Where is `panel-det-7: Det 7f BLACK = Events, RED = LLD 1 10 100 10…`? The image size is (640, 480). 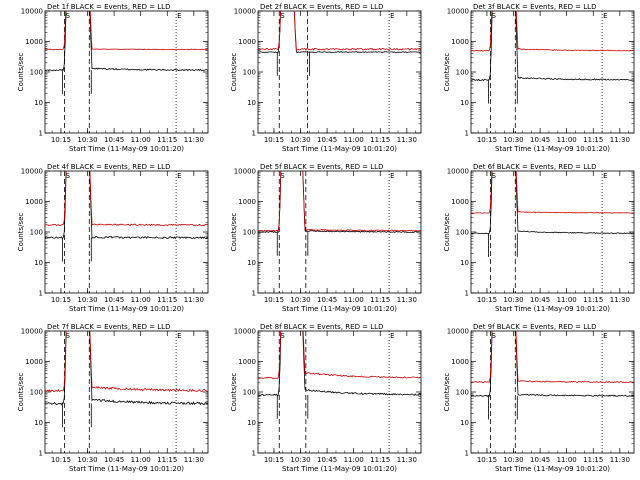
panel-det-7: Det 7f BLACK = Events, RED = LLD 1 10 100 10… is located at coordinates (113, 398).